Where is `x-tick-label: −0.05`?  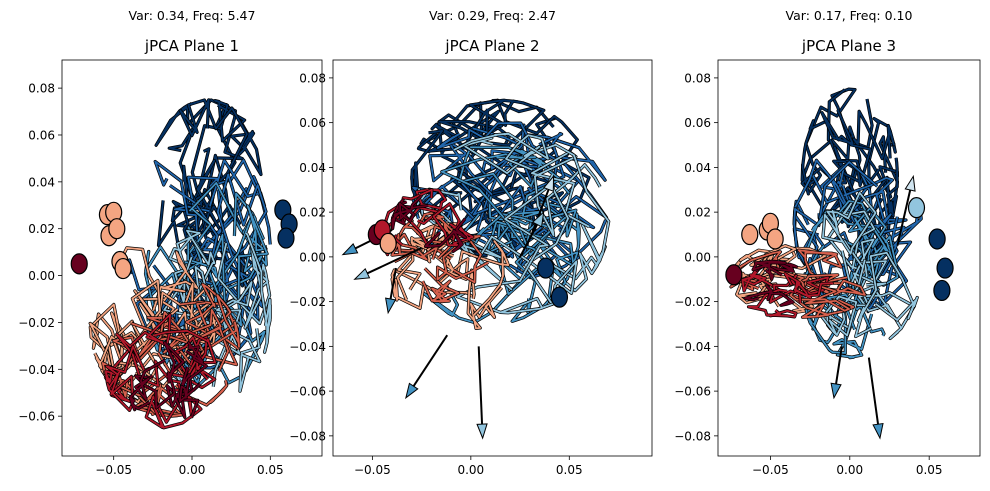
x-tick-label: −0.05 is located at coordinates (113, 470).